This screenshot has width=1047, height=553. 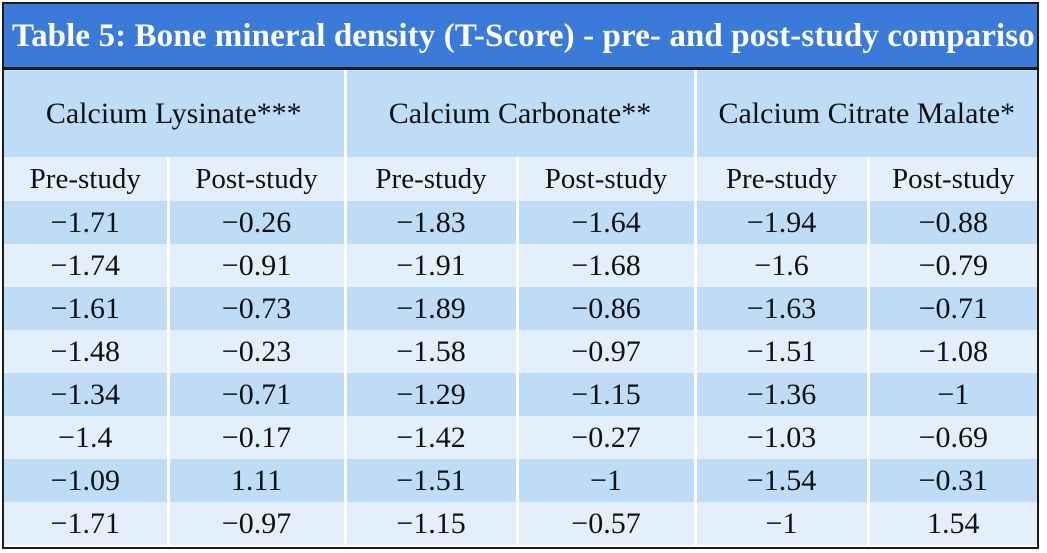 What do you see at coordinates (952, 437) in the screenshot?
I see `table-cell: −0.69` at bounding box center [952, 437].